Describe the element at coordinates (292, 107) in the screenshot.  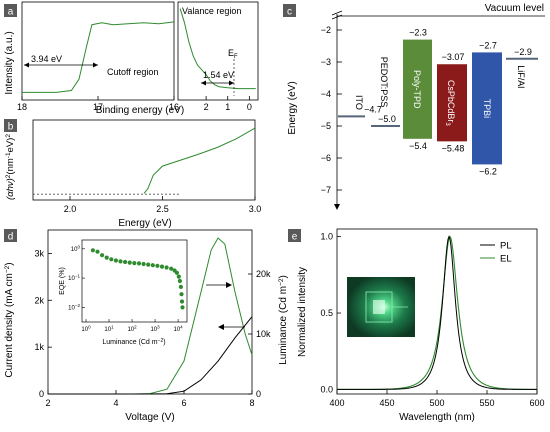
I see `panel-c-ylabel: Energy (eV)` at that location.